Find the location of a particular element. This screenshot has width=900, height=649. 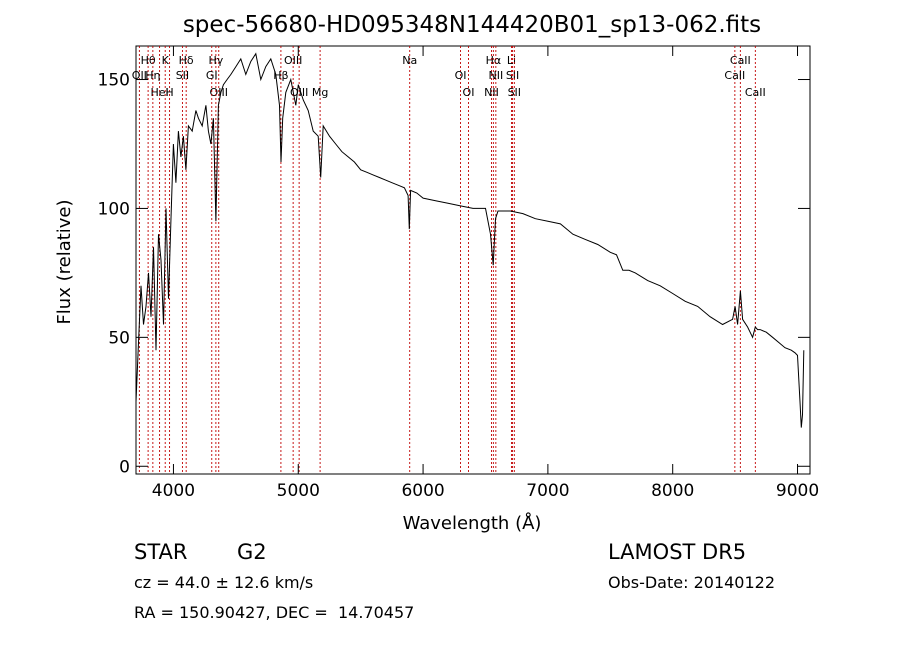

line-label-7: SII is located at coordinates (182, 75).